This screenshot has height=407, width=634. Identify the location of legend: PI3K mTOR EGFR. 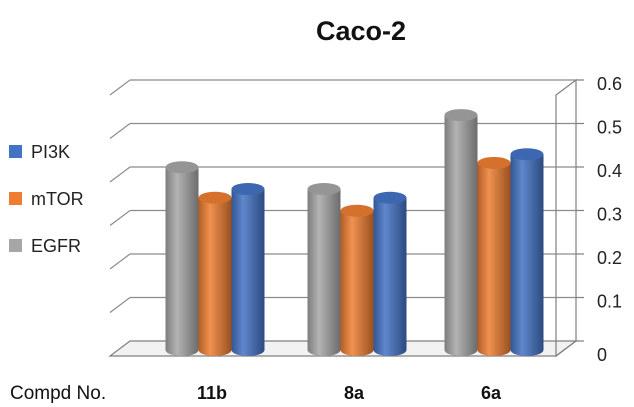
(46, 199).